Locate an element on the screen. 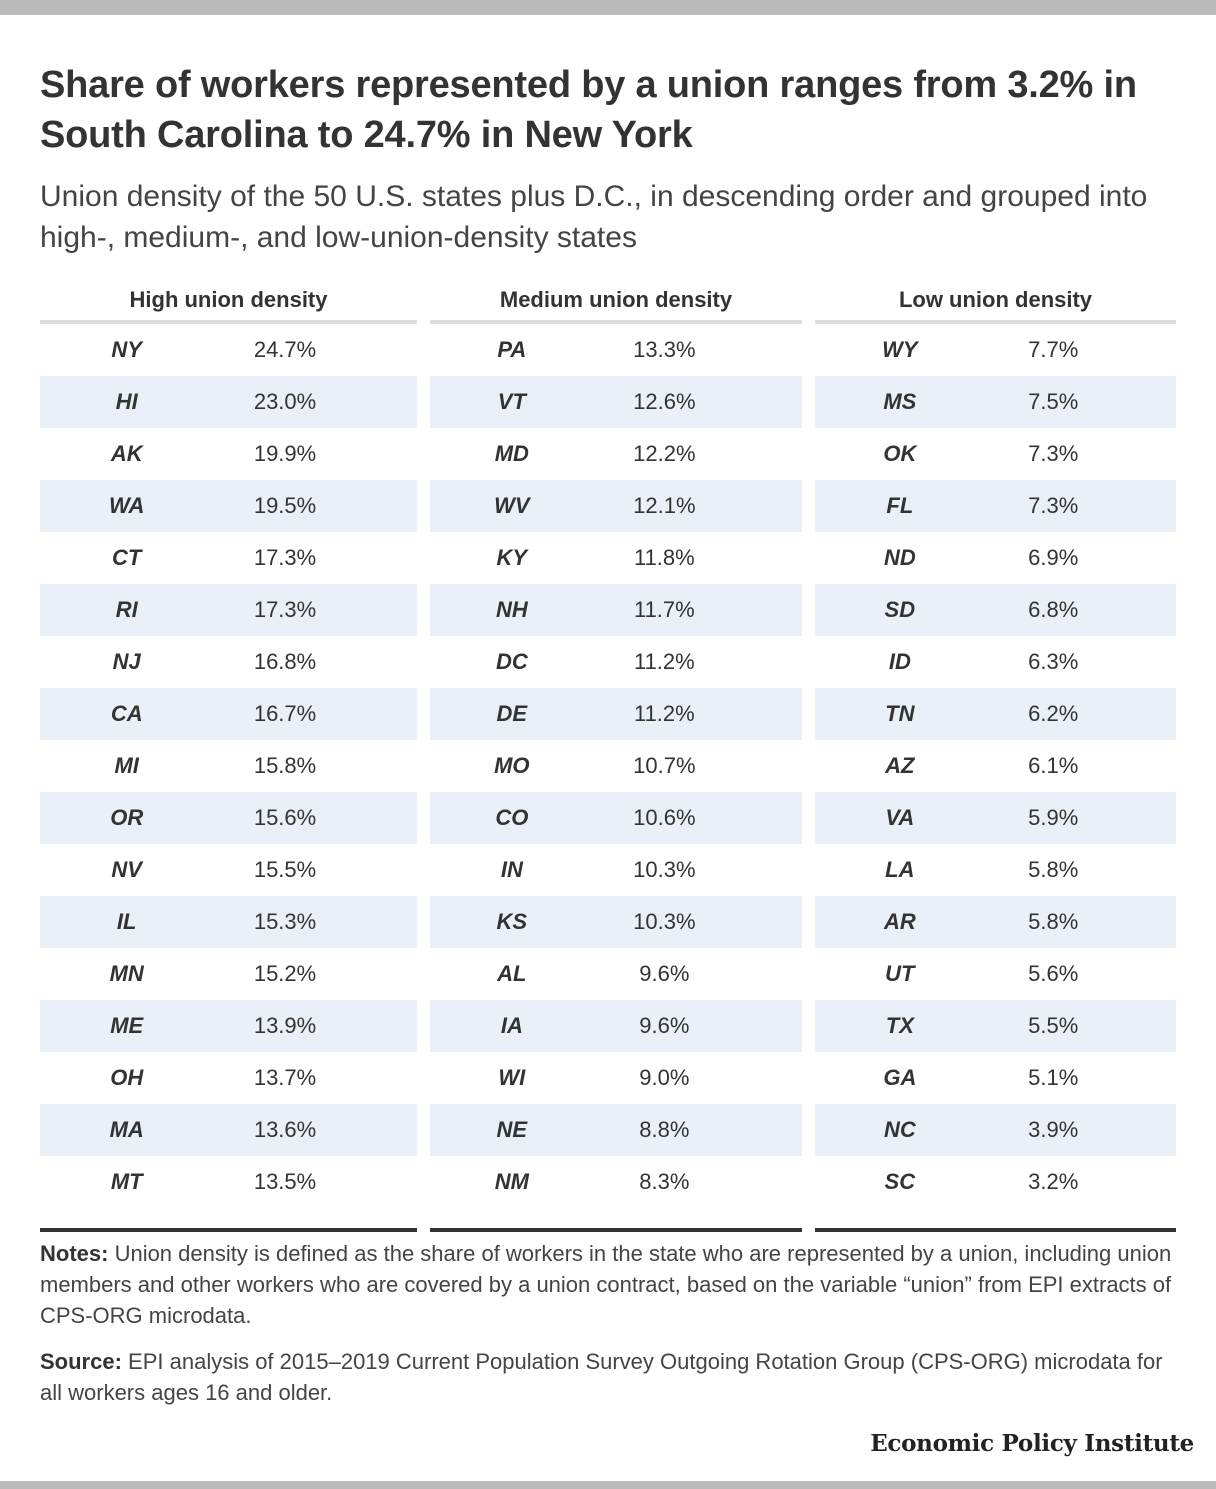  state-code: MS is located at coordinates (900, 401).